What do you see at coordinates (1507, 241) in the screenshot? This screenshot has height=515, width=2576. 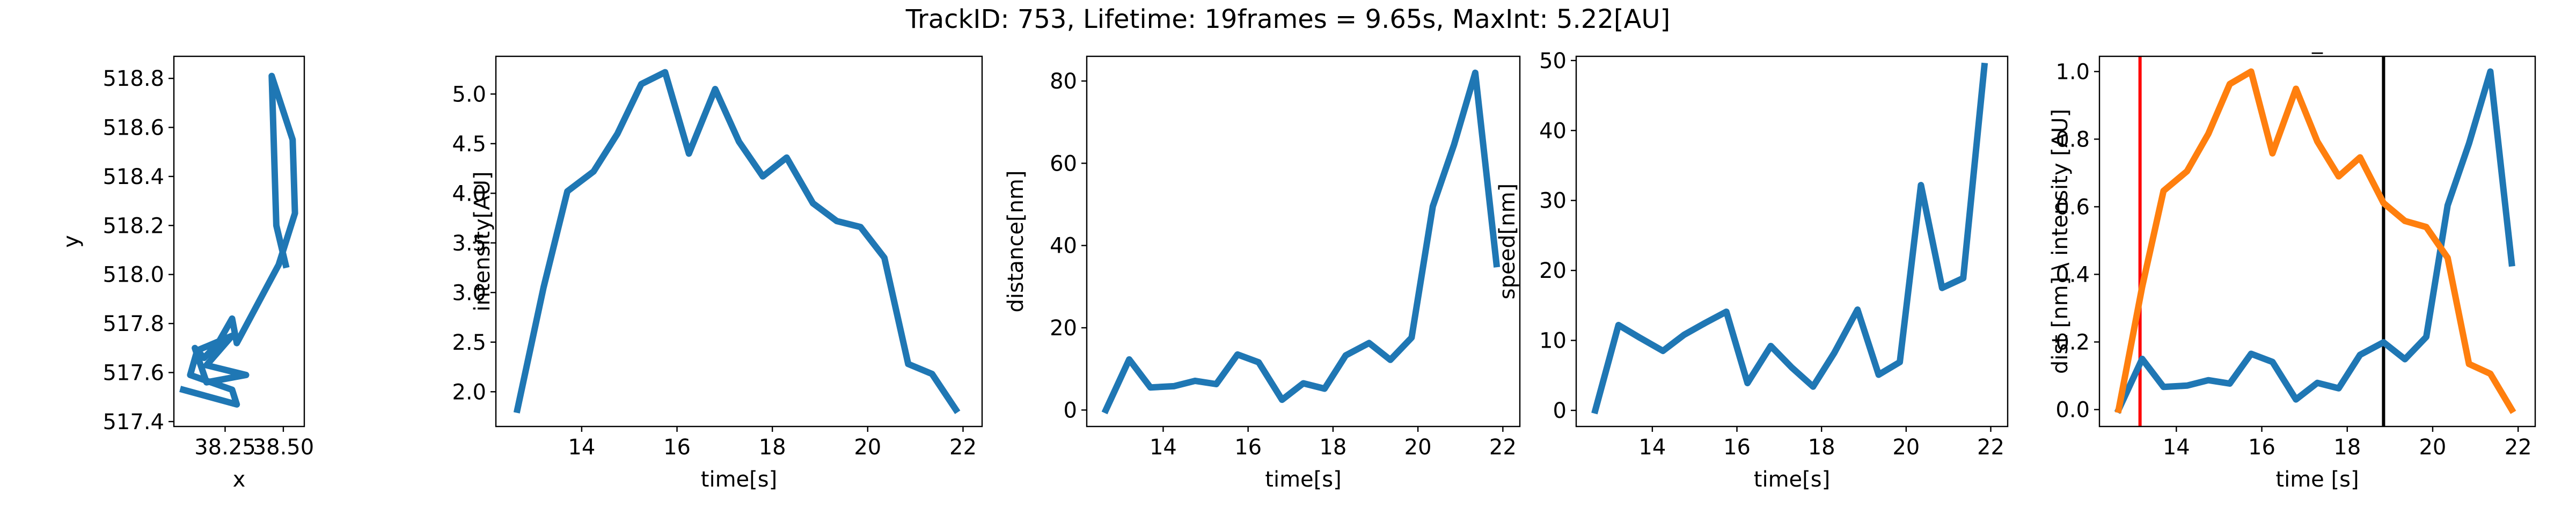 I see `panel-4-ylabel: speed[nm]` at bounding box center [1507, 241].